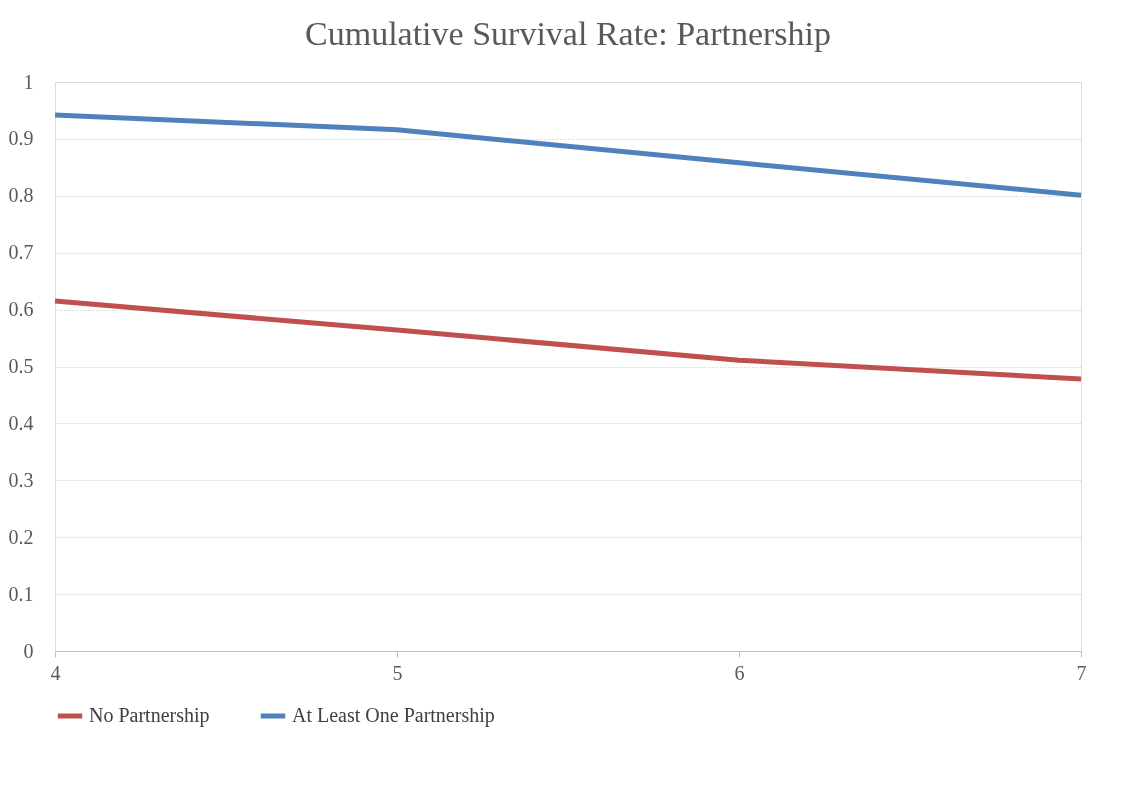 The height and width of the screenshot is (792, 1132). Describe the element at coordinates (28, 81) in the screenshot. I see `y-tick-label: 1` at that location.